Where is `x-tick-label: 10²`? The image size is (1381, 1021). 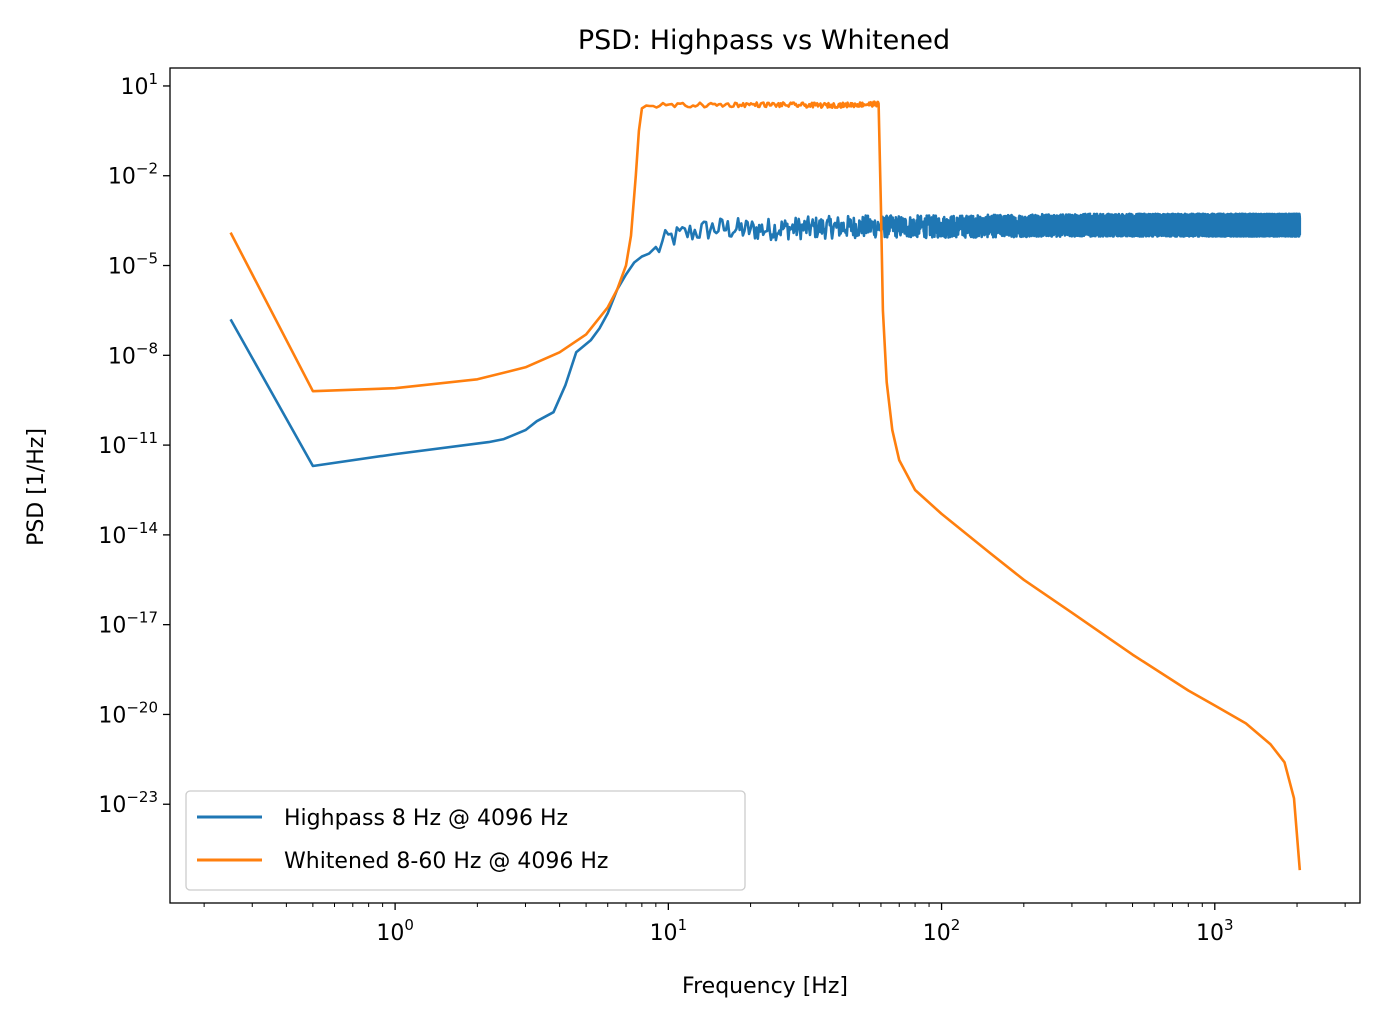 x-tick-label: 10² is located at coordinates (942, 931).